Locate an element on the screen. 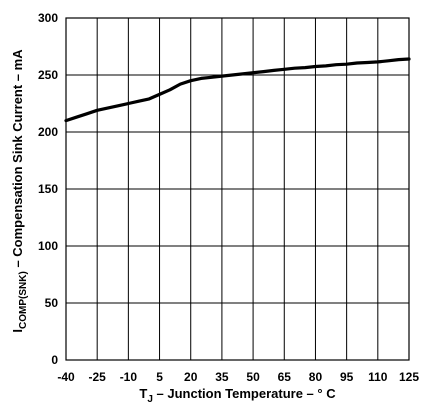  series-line is located at coordinates (237, 90).